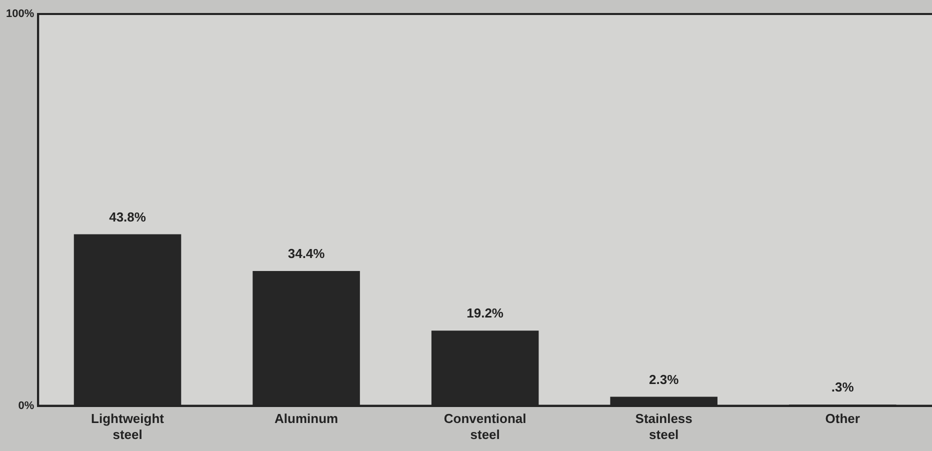 The height and width of the screenshot is (451, 932). What do you see at coordinates (128, 426) in the screenshot?
I see `x-tick-label: Lightweight steel` at bounding box center [128, 426].